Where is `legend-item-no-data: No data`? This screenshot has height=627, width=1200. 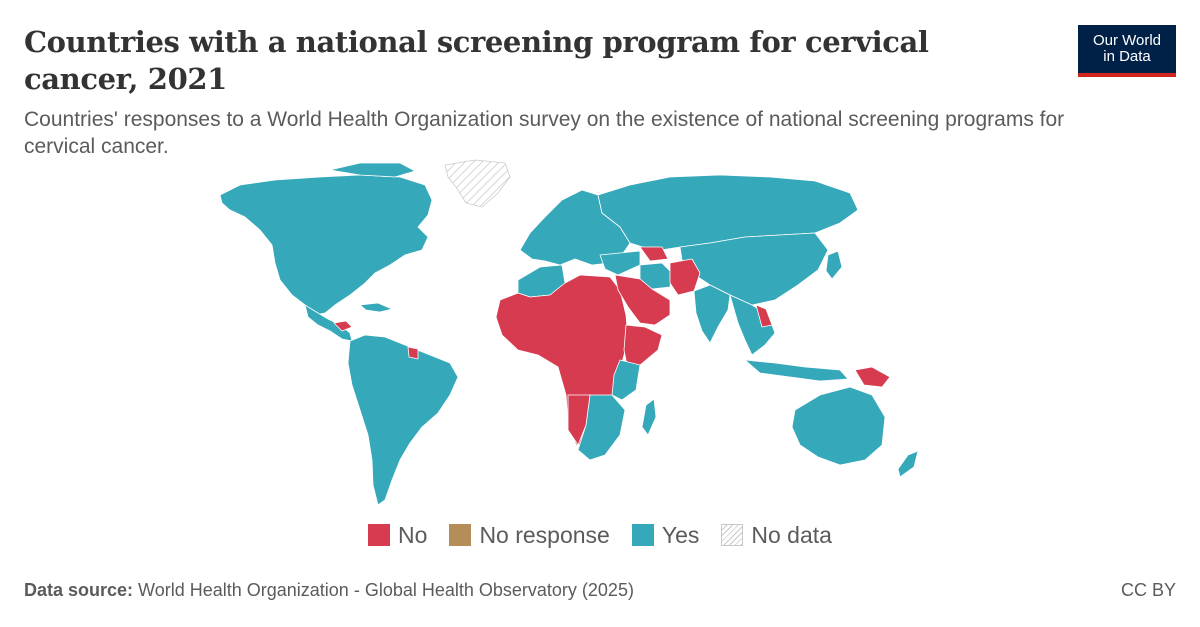
legend-item-no-data: No data is located at coordinates (776, 535).